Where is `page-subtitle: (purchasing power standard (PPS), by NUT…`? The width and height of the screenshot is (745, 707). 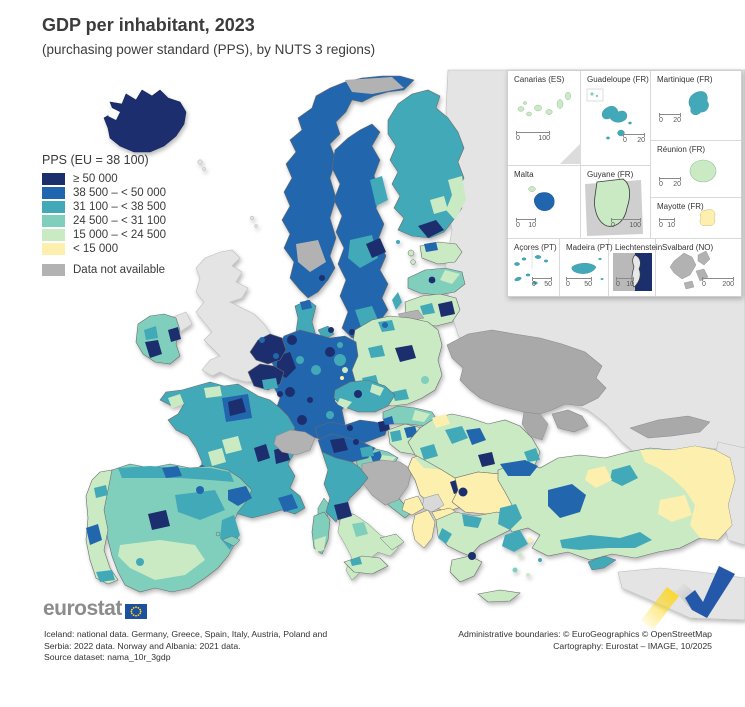 page-subtitle: (purchasing power standard (PPS), by NUT… is located at coordinates (209, 49).